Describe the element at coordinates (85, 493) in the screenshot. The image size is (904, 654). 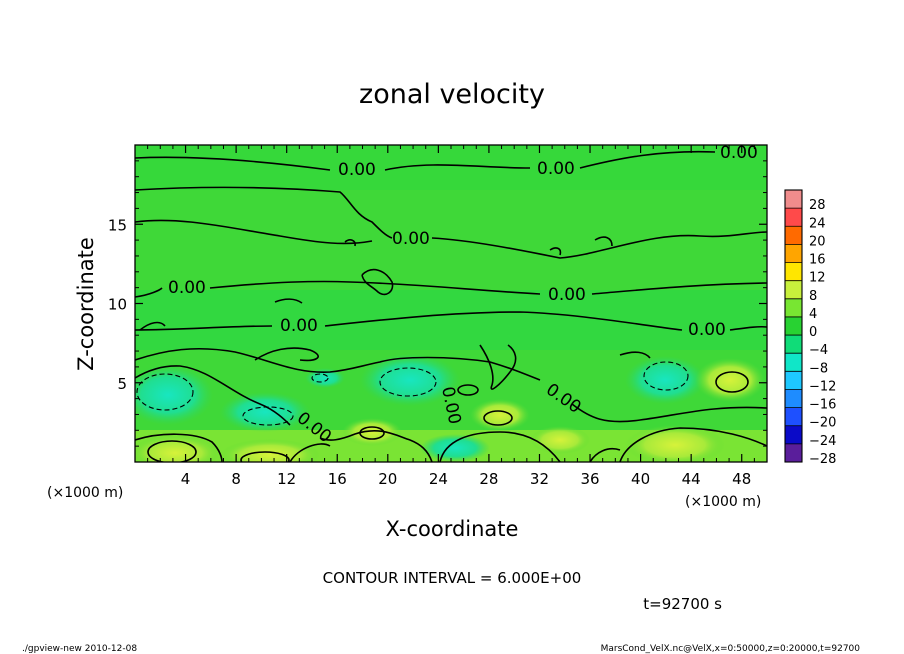
I see `y-axis-unit-label: (×1000 m)` at that location.